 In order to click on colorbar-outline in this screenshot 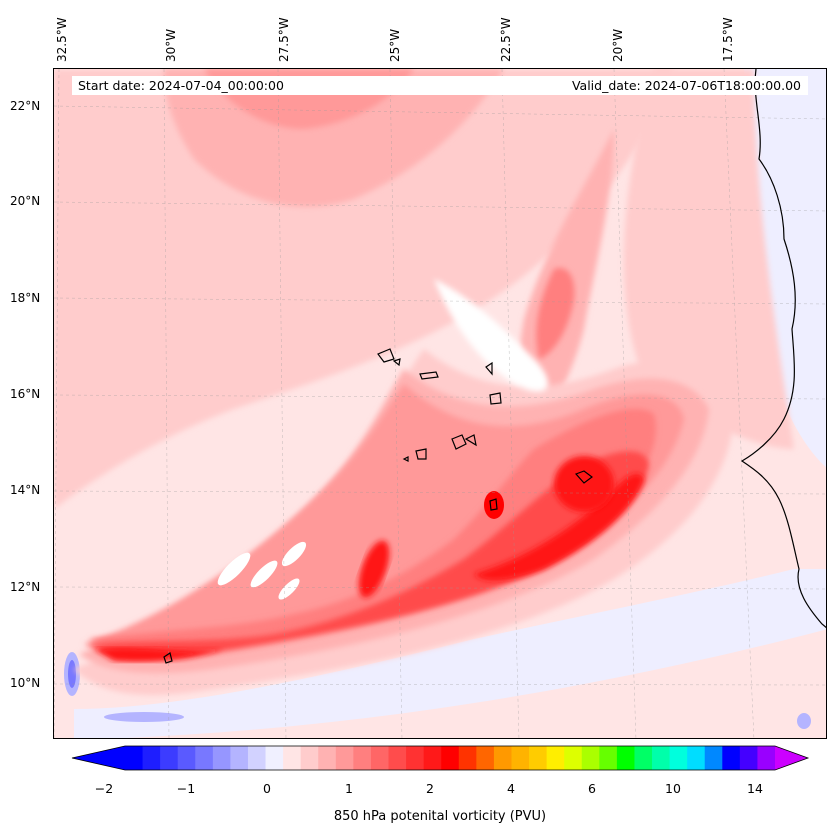, I will do `click(440, 758)`.